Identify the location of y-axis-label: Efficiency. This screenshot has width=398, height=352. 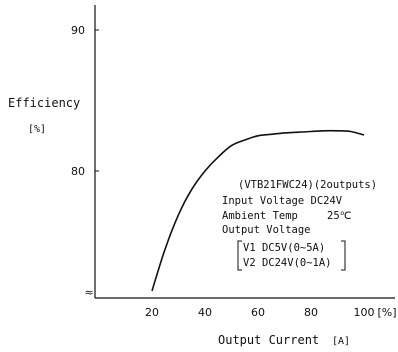
(44, 103).